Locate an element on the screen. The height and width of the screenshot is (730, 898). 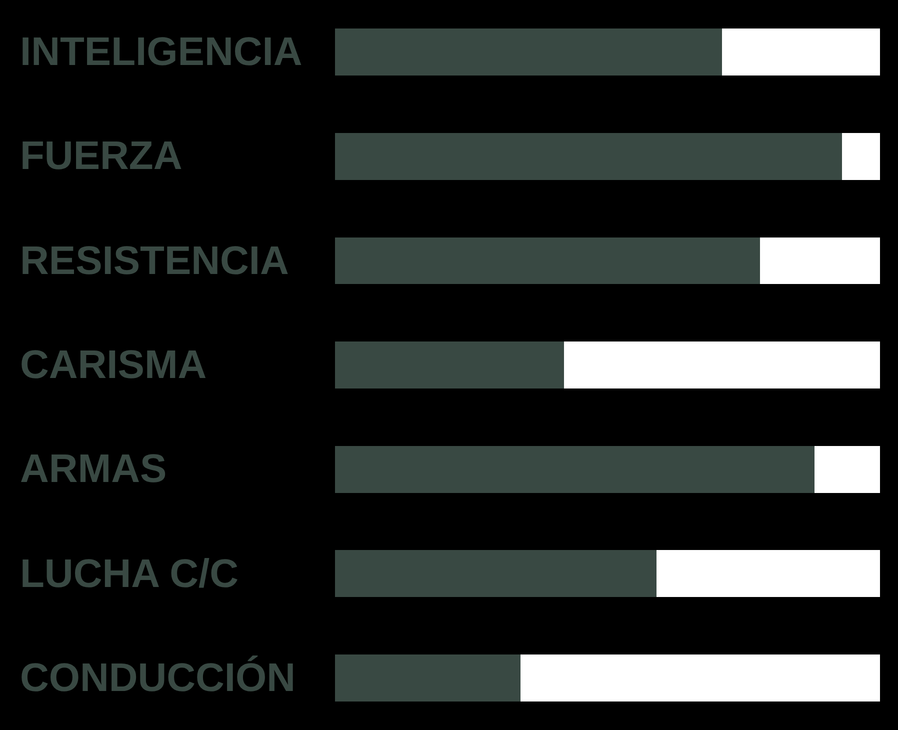
y-tick-label: INTELIGENCIA is located at coordinates (161, 52).